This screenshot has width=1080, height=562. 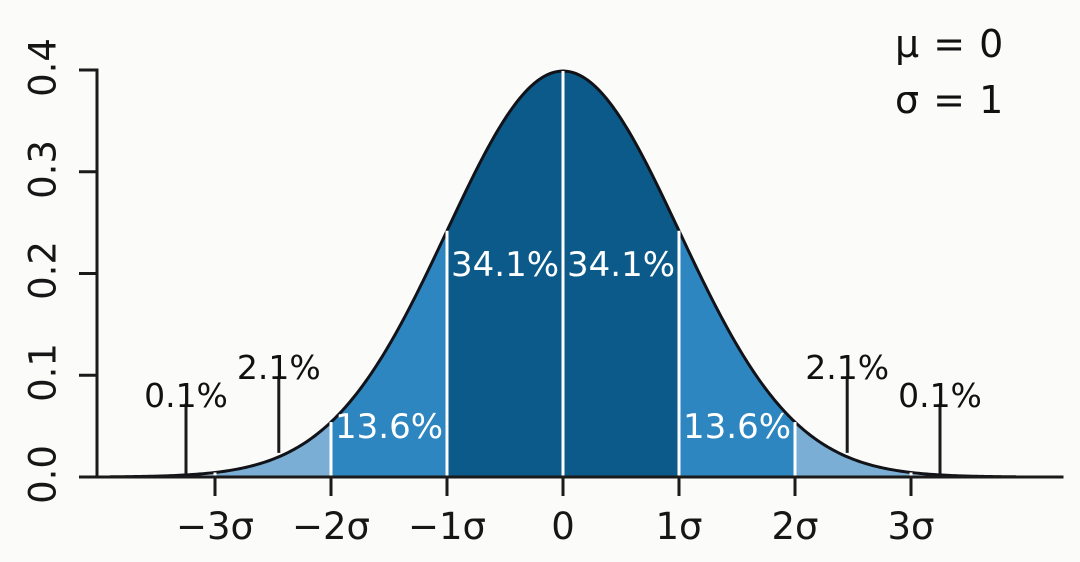 What do you see at coordinates (389, 427) in the screenshot?
I see `band-label-minus-2-to-minus-1: 13.6%` at bounding box center [389, 427].